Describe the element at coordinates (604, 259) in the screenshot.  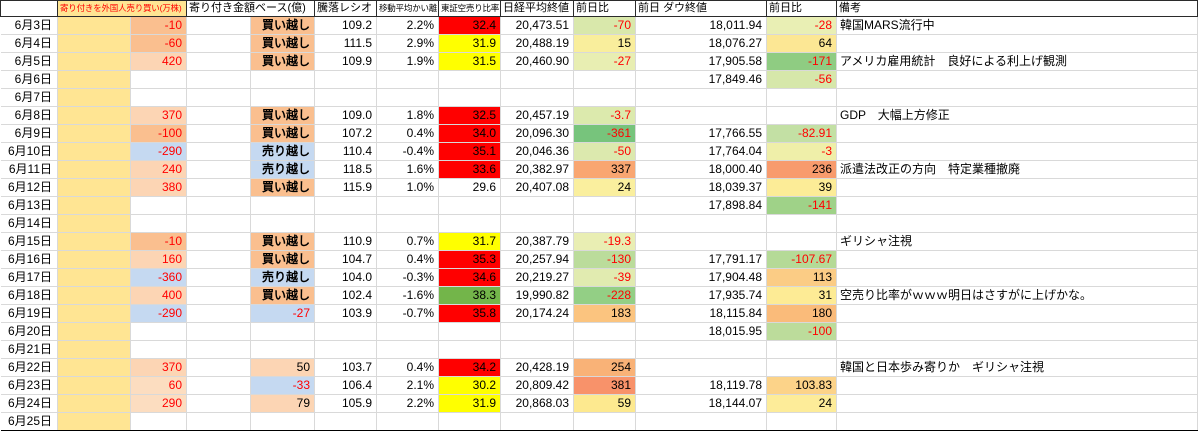
I see `nikkei-change-cell: -130` at that location.